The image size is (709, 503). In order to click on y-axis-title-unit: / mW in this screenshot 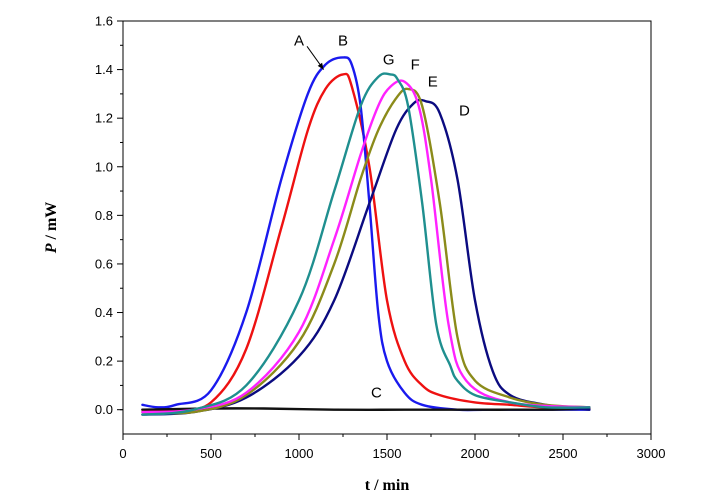, I will do `click(51, 223)`.